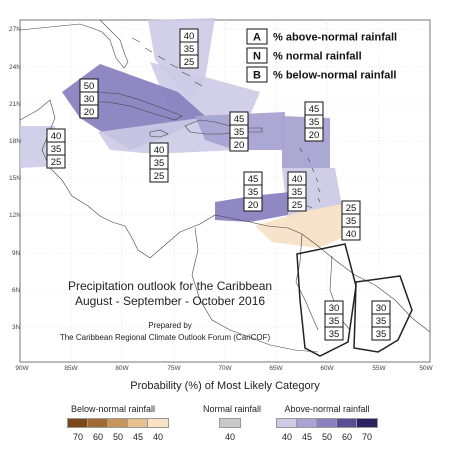  Describe the element at coordinates (317, 57) in the screenshot. I see `key-text-n: % normal rainfall` at that location.